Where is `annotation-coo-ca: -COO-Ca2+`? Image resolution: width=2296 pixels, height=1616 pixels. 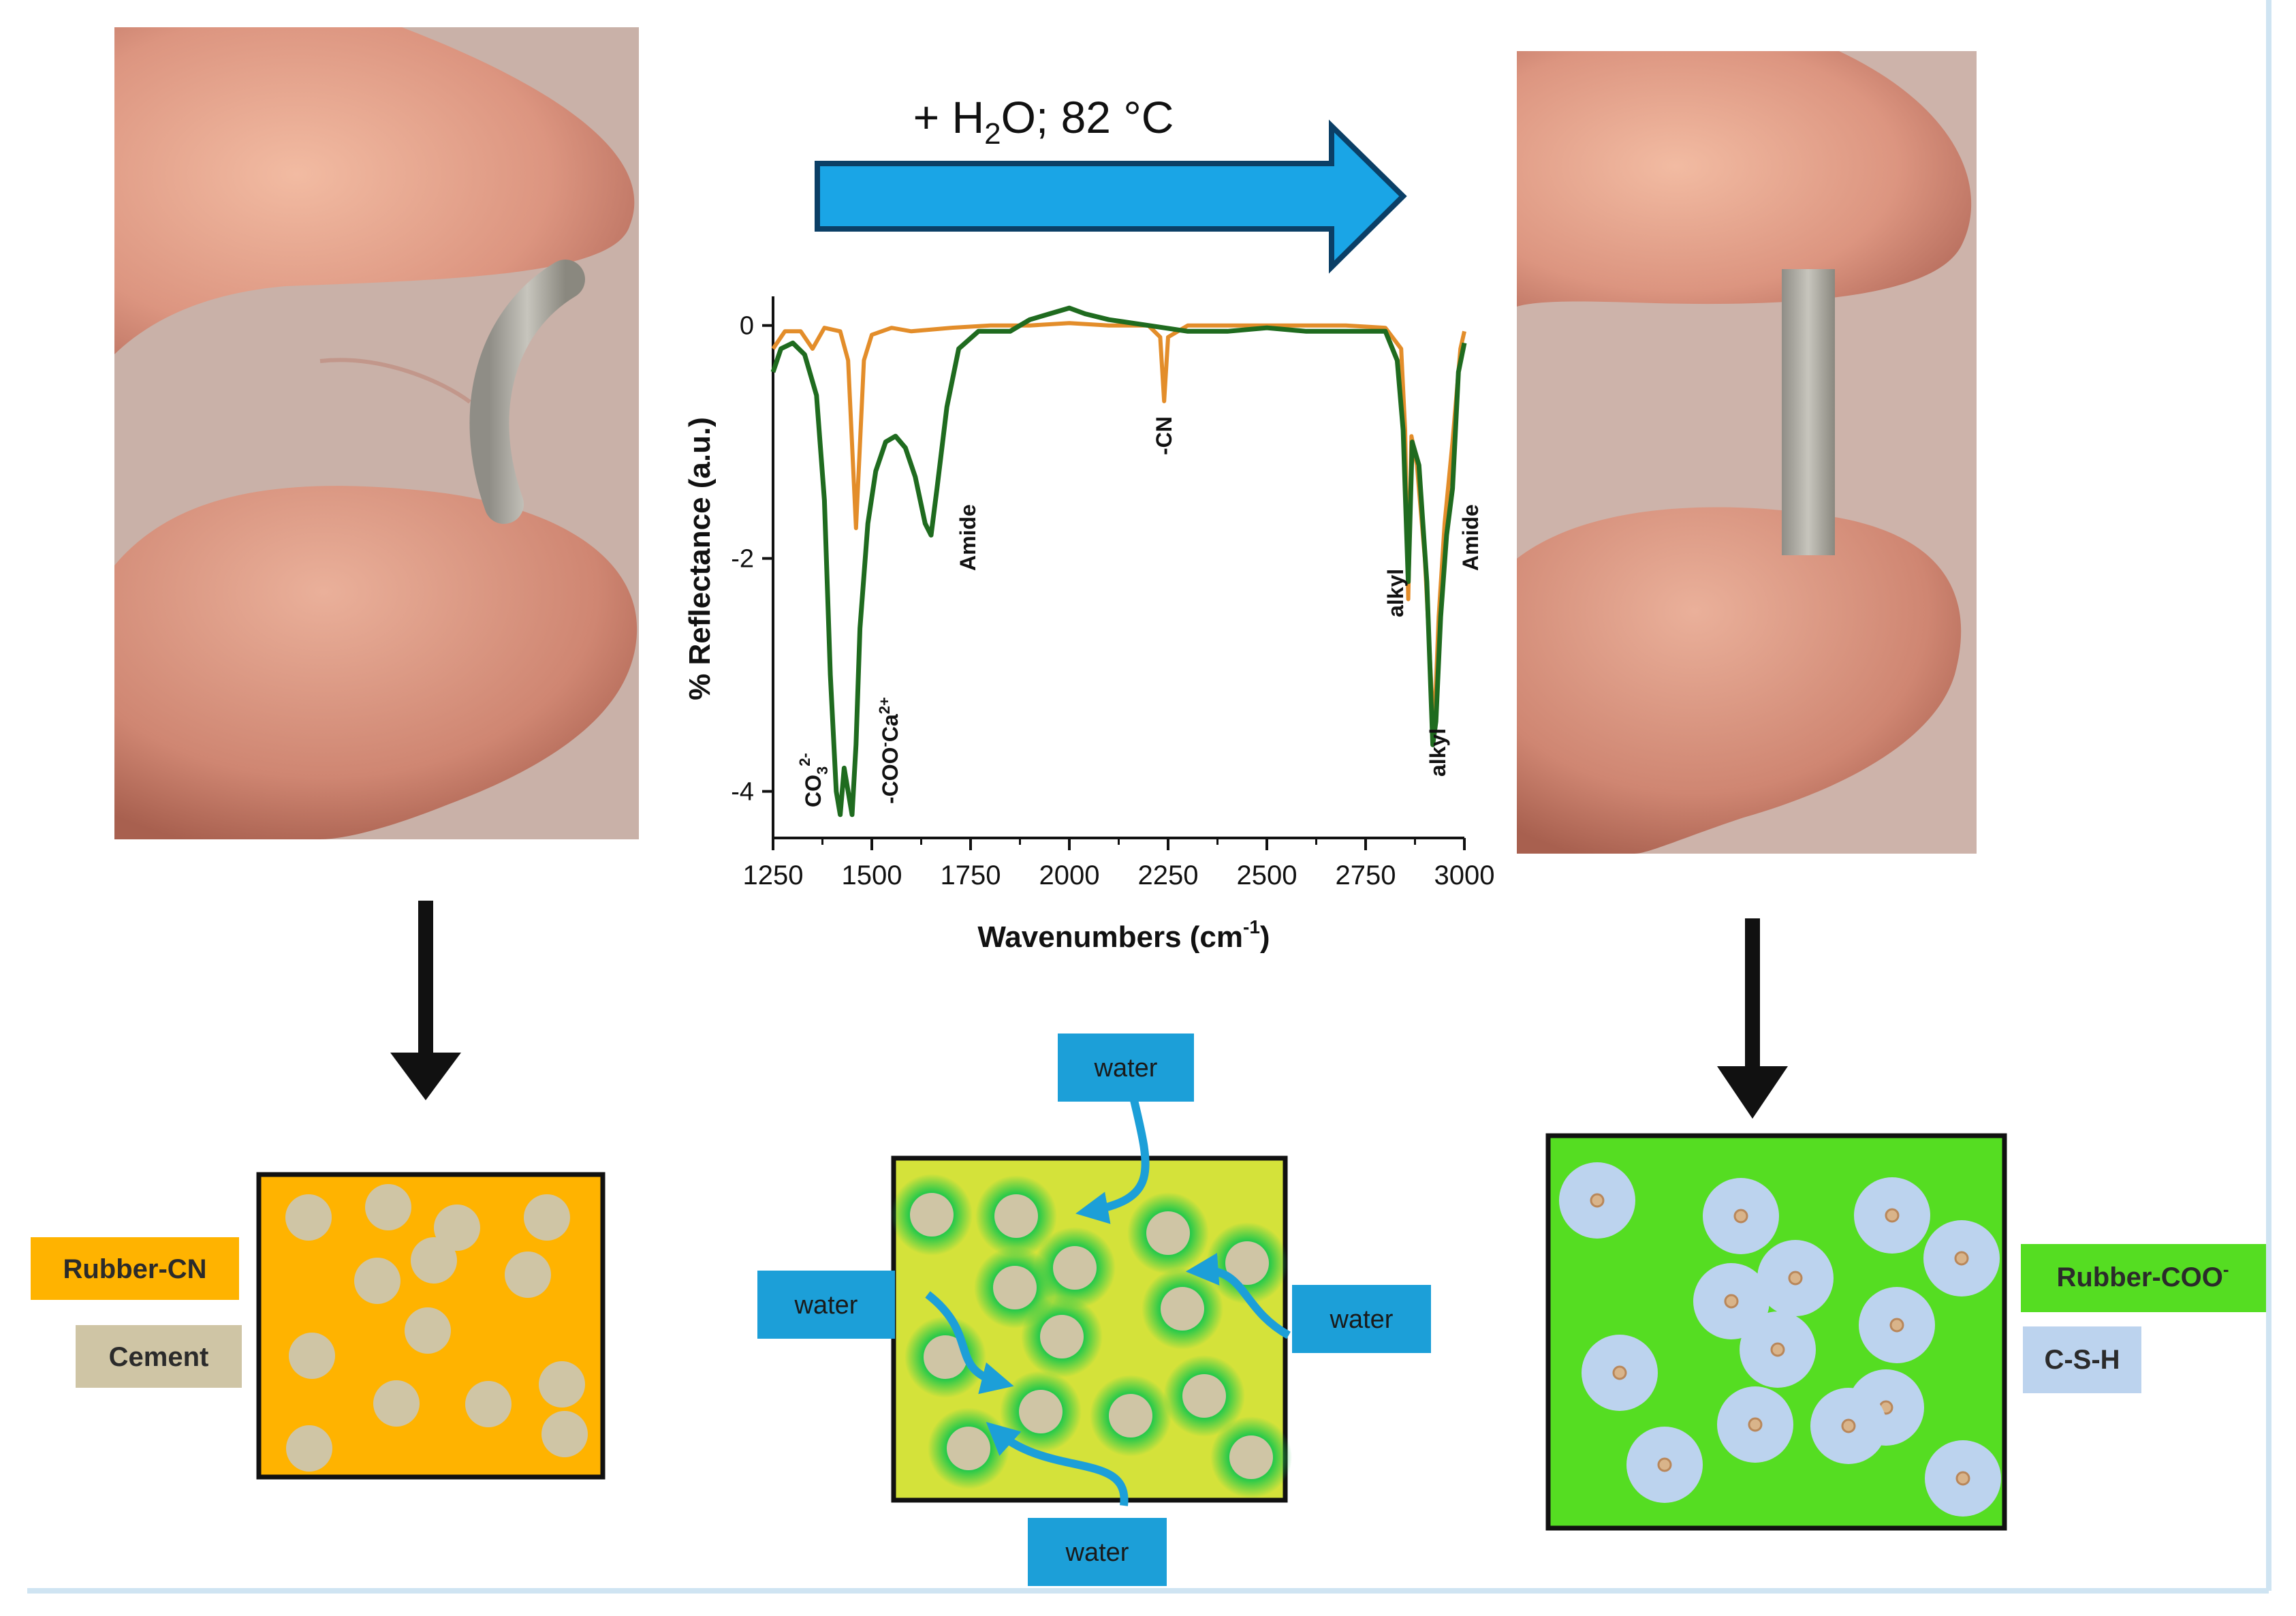
annotation-coo-ca: -COO-Ca2+ is located at coordinates (889, 750).